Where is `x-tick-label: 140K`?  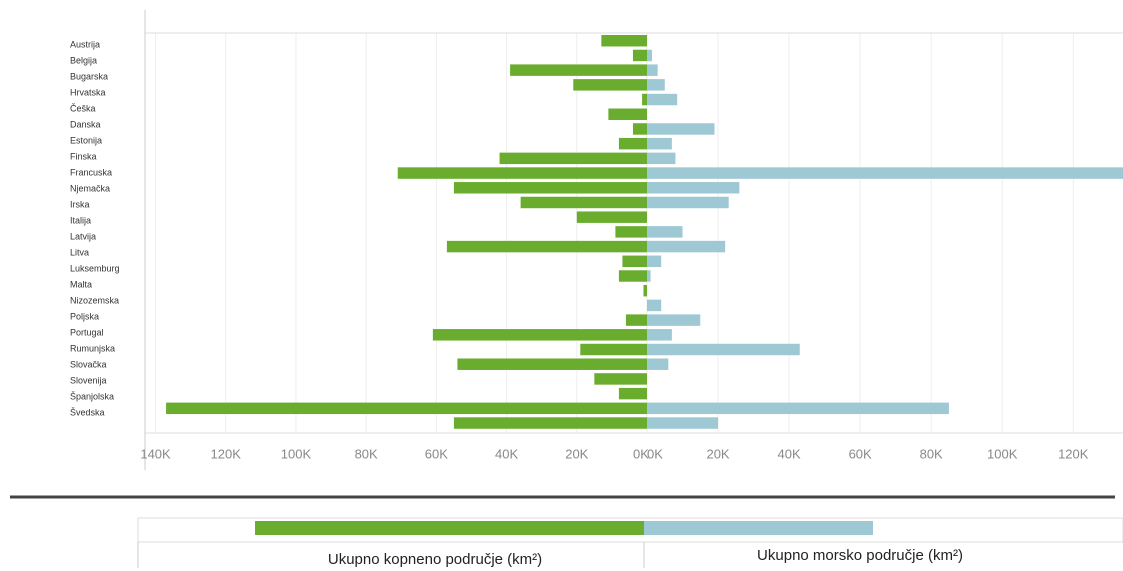 x-tick-label: 140K is located at coordinates (155, 453).